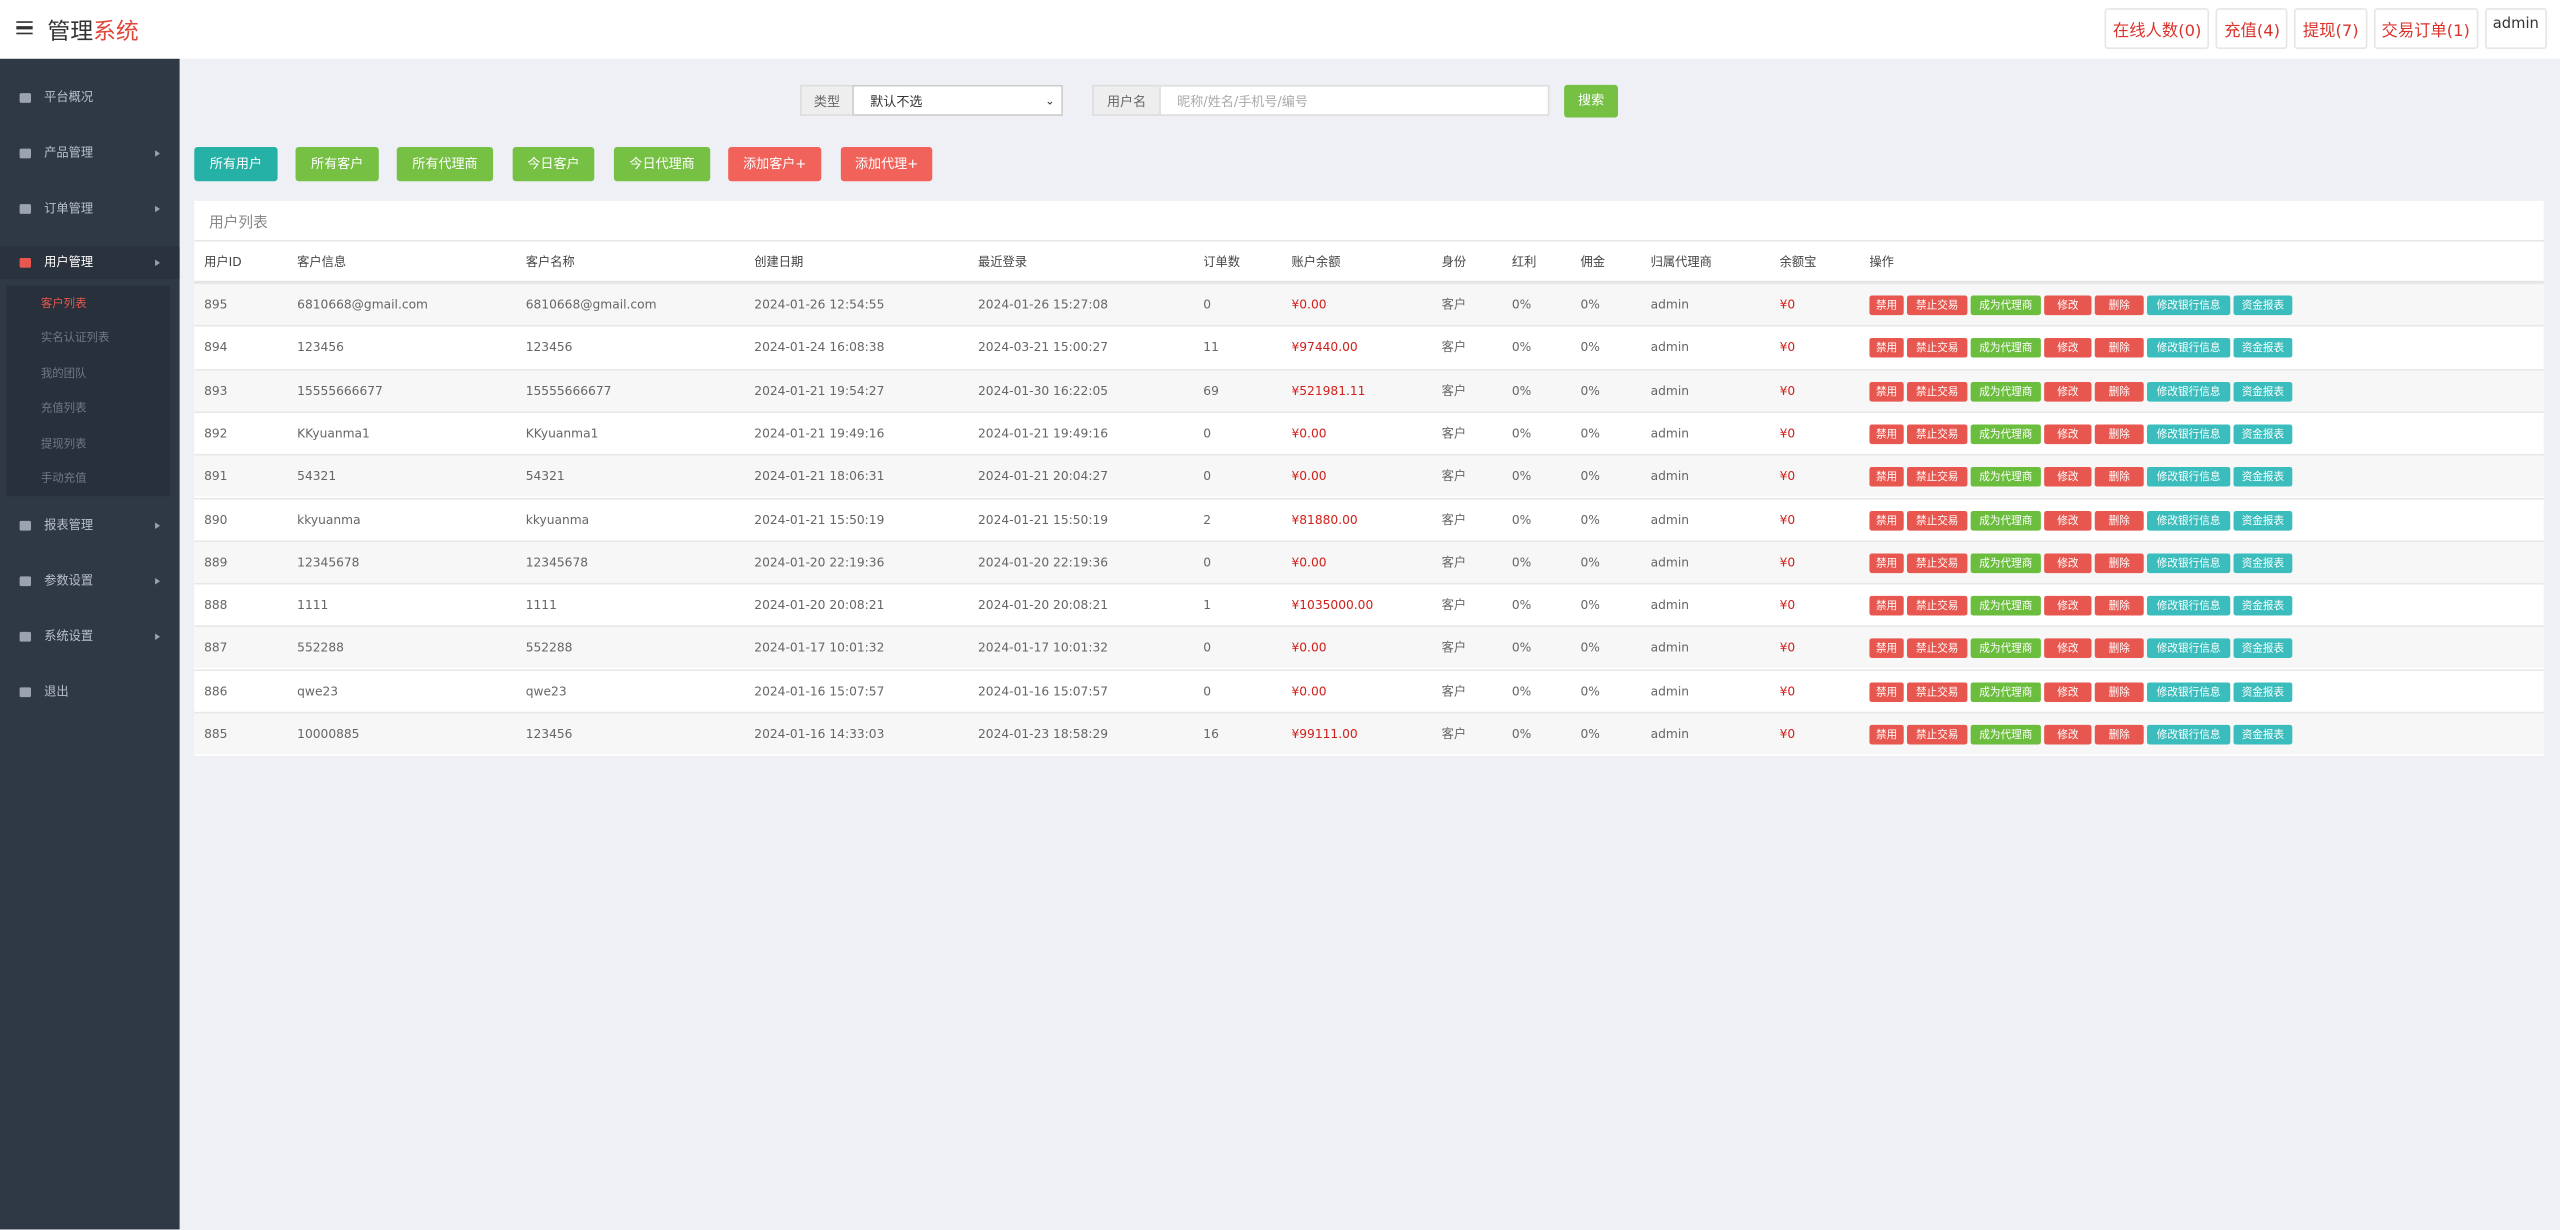 This screenshot has height=1230, width=2560. I want to click on filter-button: 今日代理商, so click(662, 164).